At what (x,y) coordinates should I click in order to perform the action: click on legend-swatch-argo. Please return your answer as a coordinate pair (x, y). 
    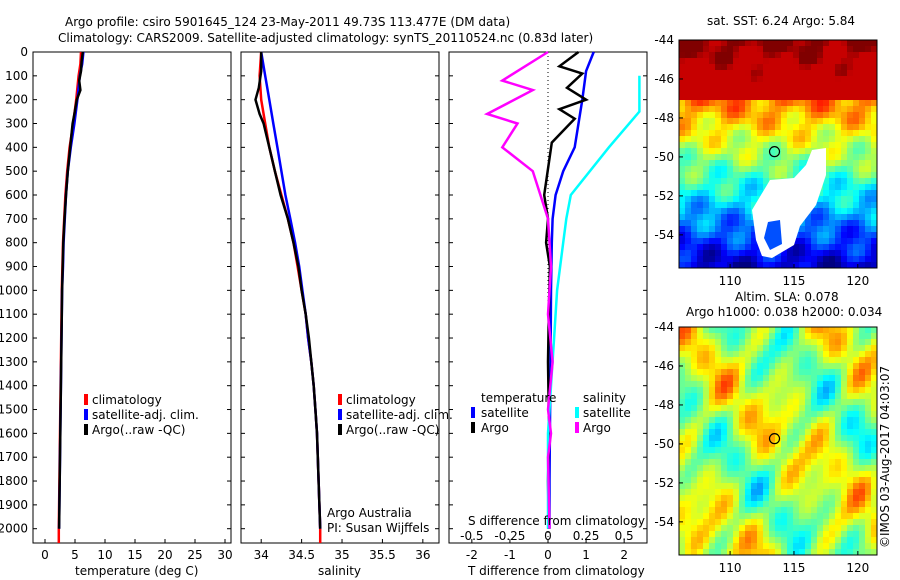
    Looking at the image, I should click on (86, 429).